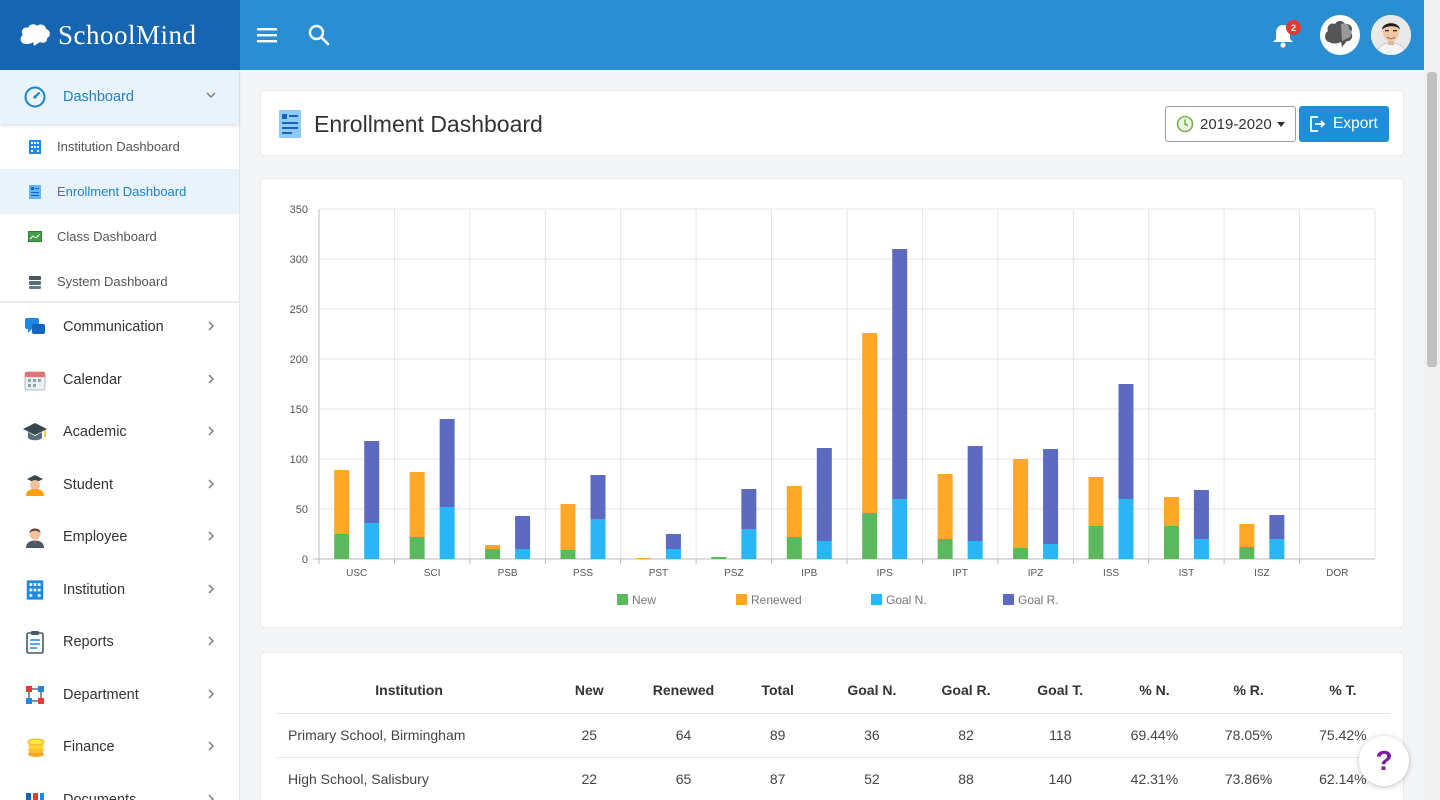  Describe the element at coordinates (1342, 691) in the screenshot. I see `column-header: % T.` at that location.